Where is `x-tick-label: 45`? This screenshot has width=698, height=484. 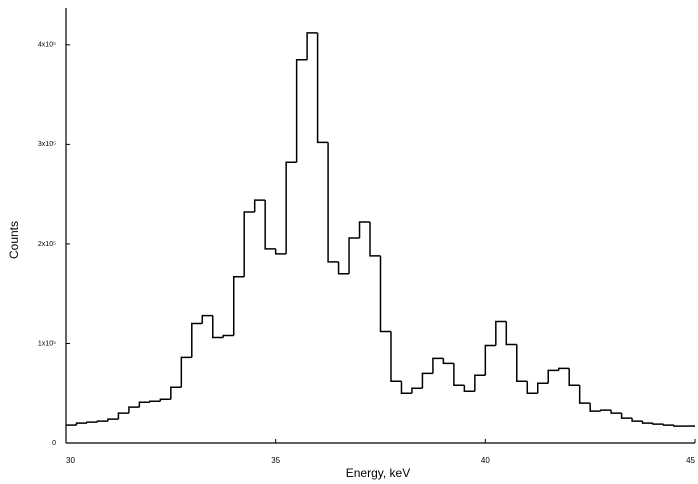 x-tick-label: 45 is located at coordinates (690, 460).